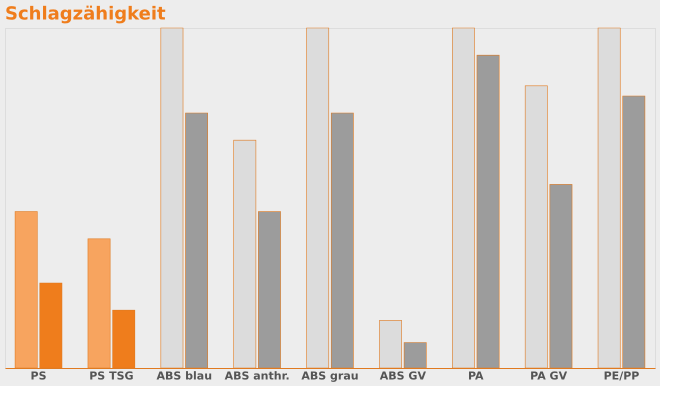  Describe the element at coordinates (85, 14) in the screenshot. I see `chart-title: Schlagzähigkeit` at that location.